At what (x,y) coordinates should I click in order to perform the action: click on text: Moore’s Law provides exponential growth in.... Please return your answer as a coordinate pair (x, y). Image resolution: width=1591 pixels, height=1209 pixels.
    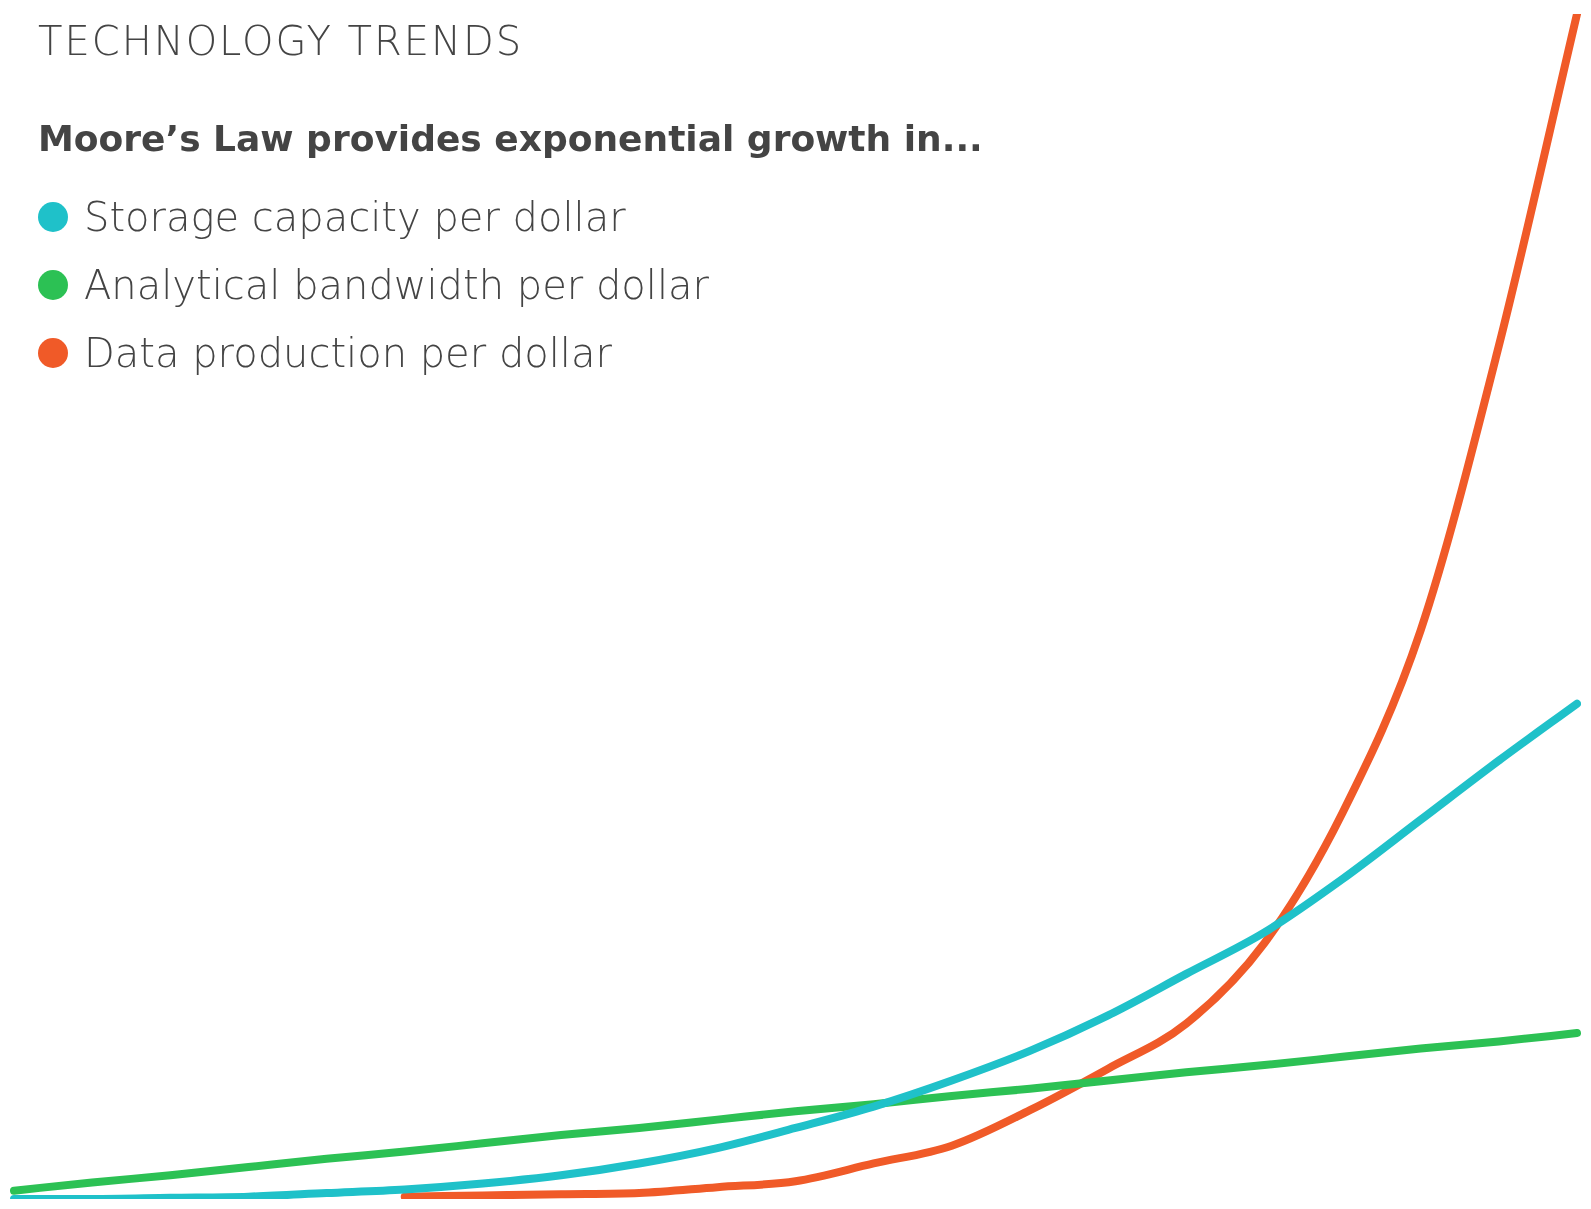
    Looking at the image, I should click on (510, 138).